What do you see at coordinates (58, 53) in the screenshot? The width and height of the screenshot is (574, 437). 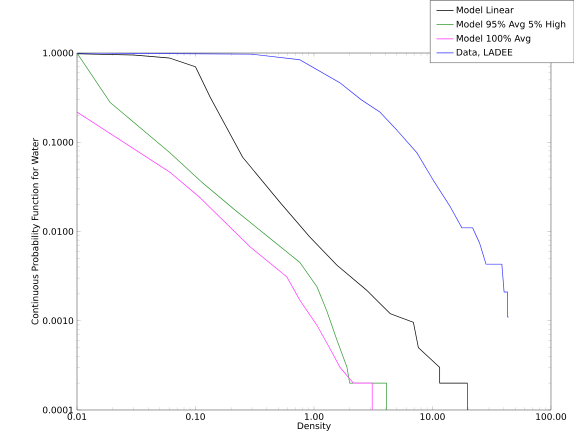 I see `y-tick-label: 1.0000` at bounding box center [58, 53].